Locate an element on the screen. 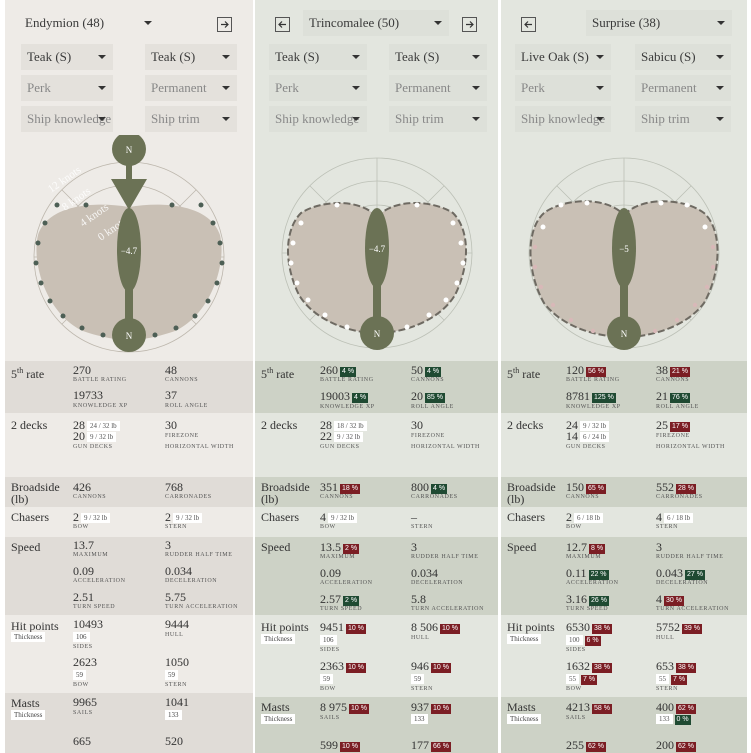 The image size is (751, 753). knowledge-xp-value: 19733 is located at coordinates (88, 395).